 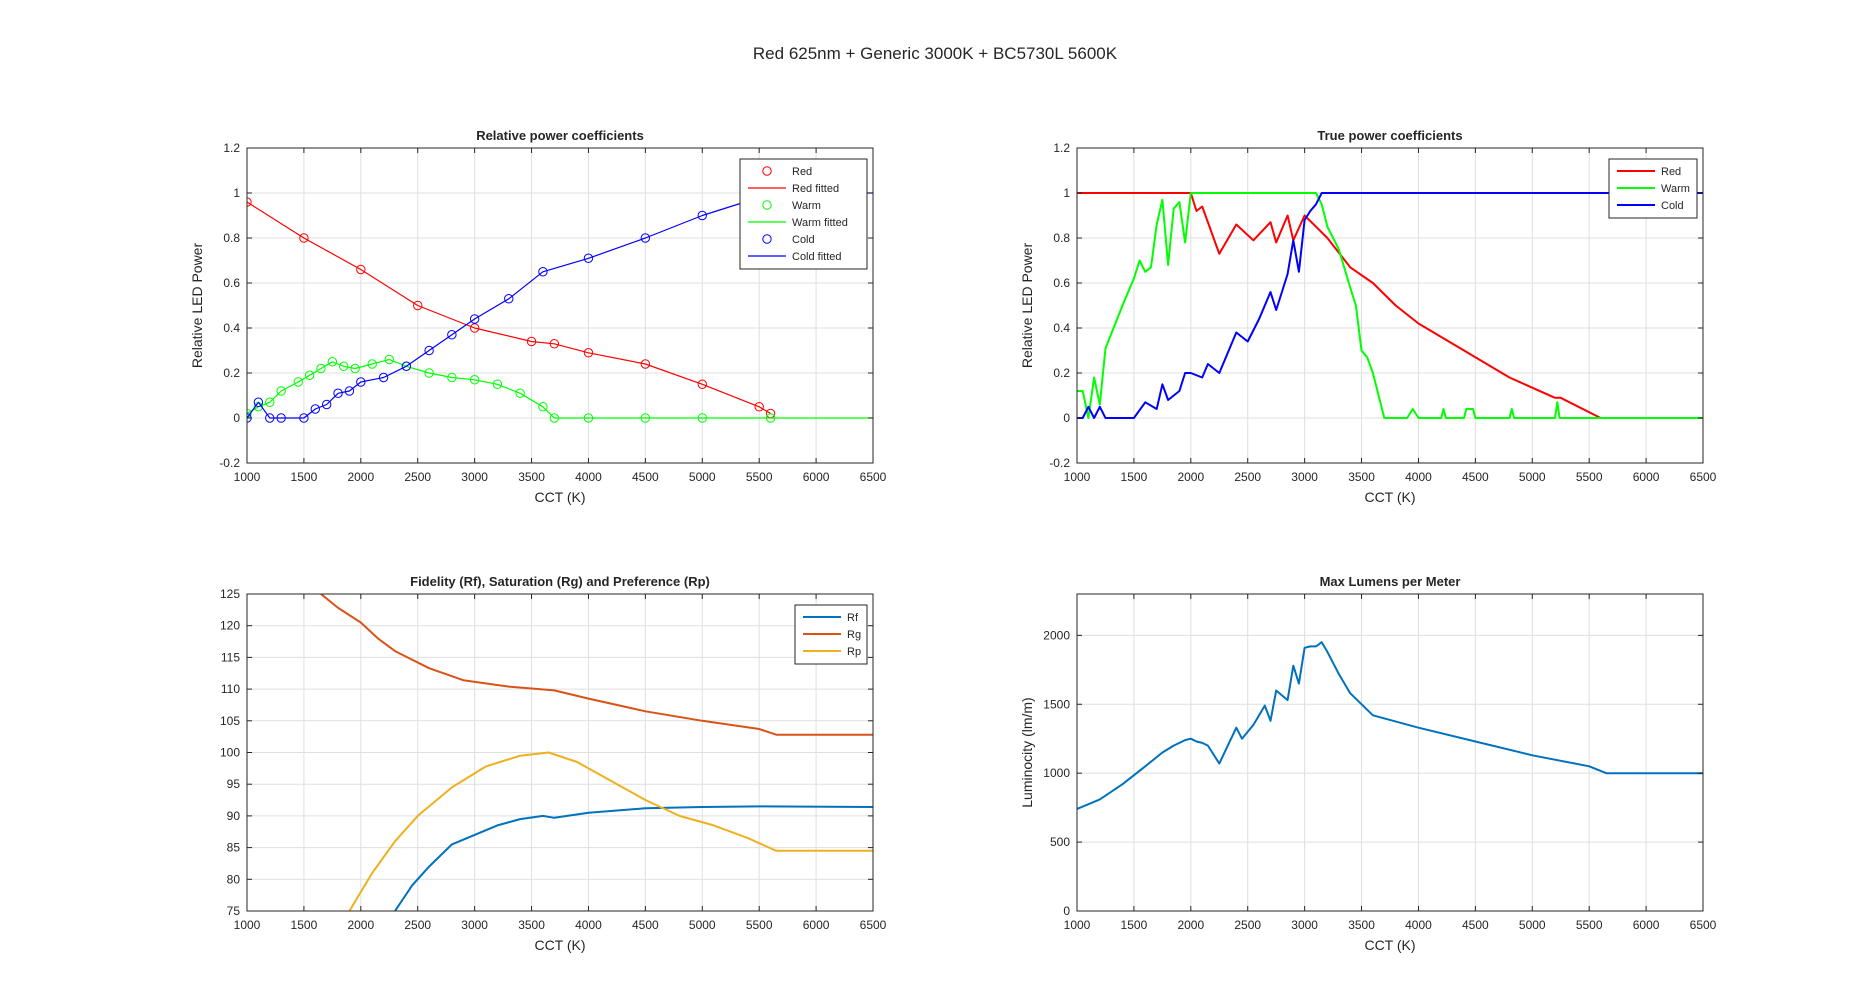 I want to click on y-tick-label: 90, so click(x=234, y=816).